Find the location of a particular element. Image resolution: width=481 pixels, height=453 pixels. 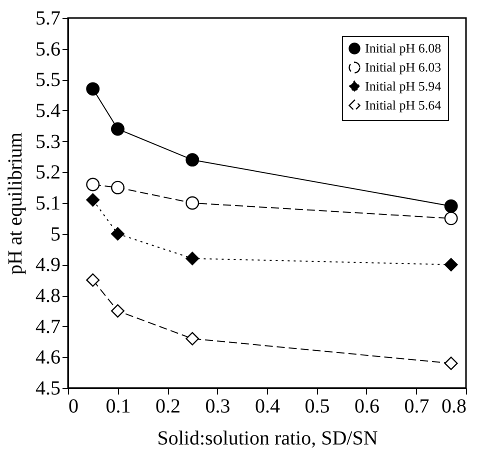

y-tick-label: 4.6 is located at coordinates (48, 357).